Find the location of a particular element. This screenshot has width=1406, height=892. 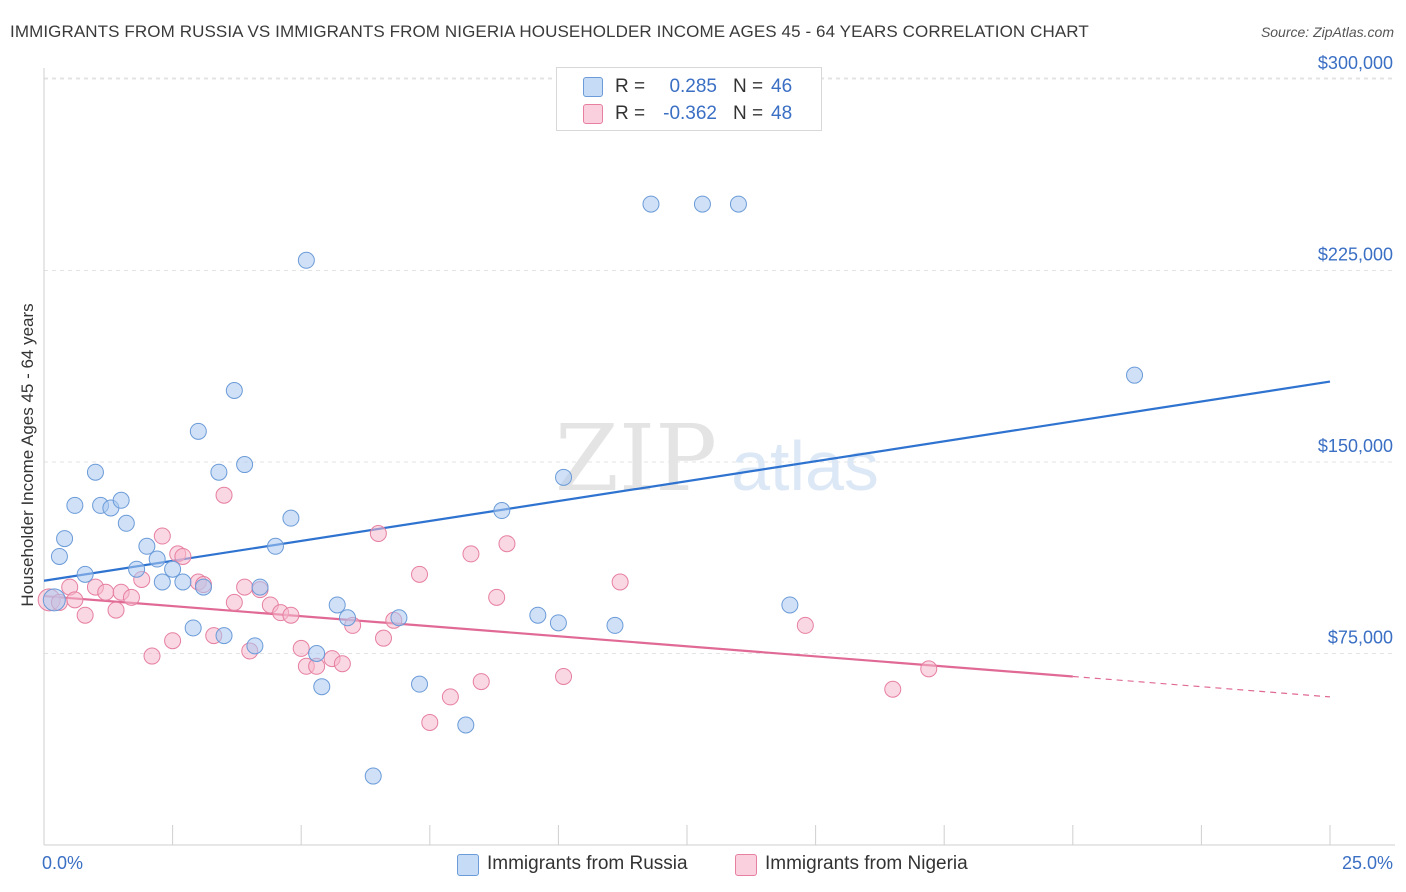

series-label-russia: Immigrants from Russia is located at coordinates (587, 863).